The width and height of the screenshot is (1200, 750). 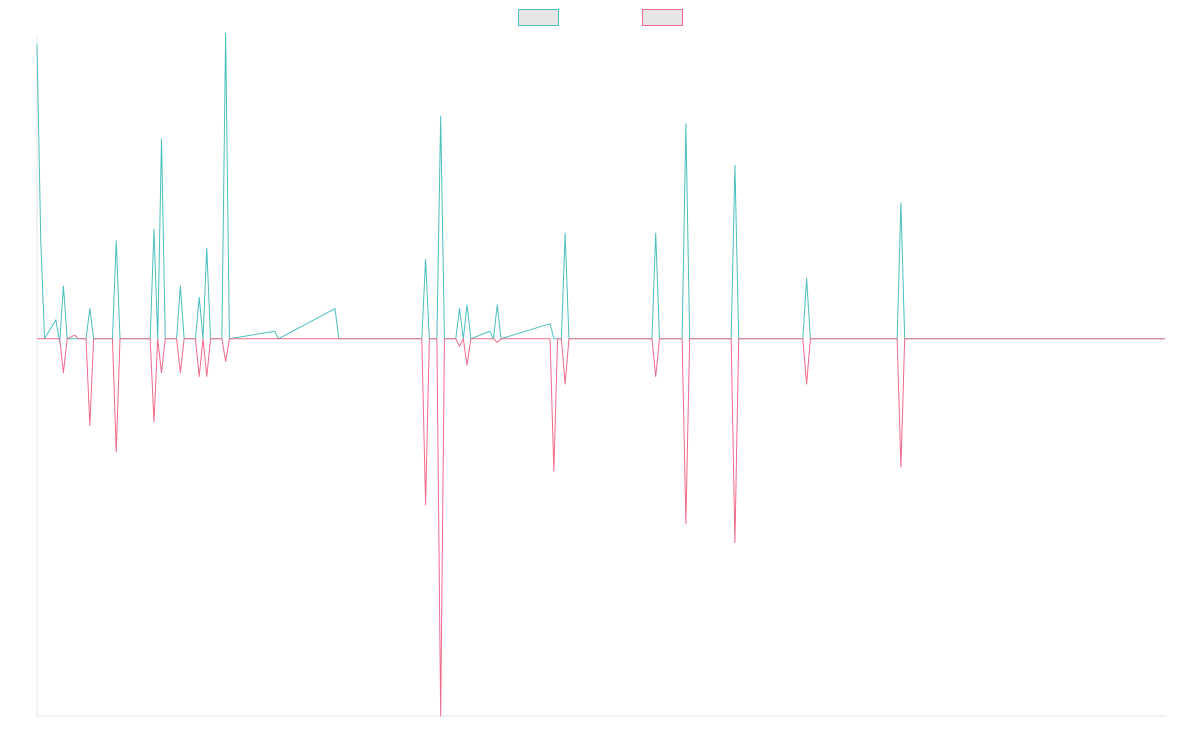 I want to click on legend, so click(x=600, y=17).